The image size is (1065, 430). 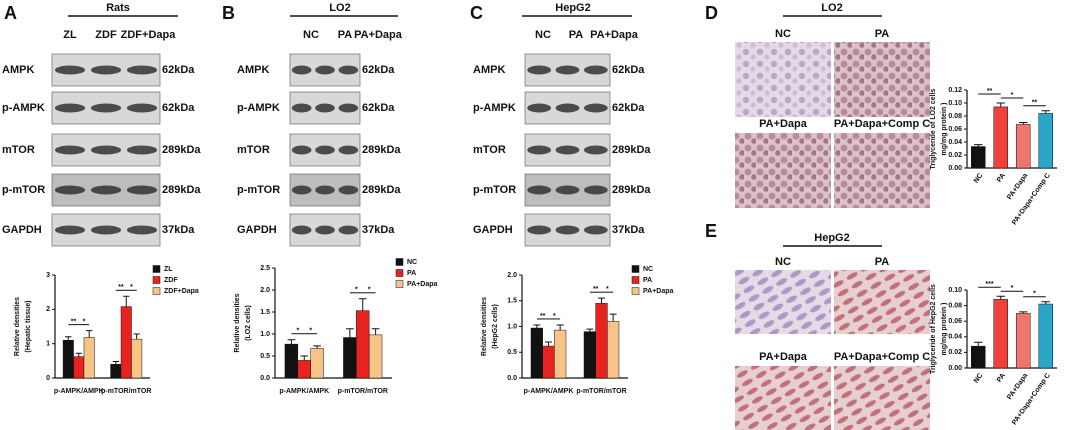 I want to click on legend-label: ZDF+Dapa, so click(x=181, y=291).